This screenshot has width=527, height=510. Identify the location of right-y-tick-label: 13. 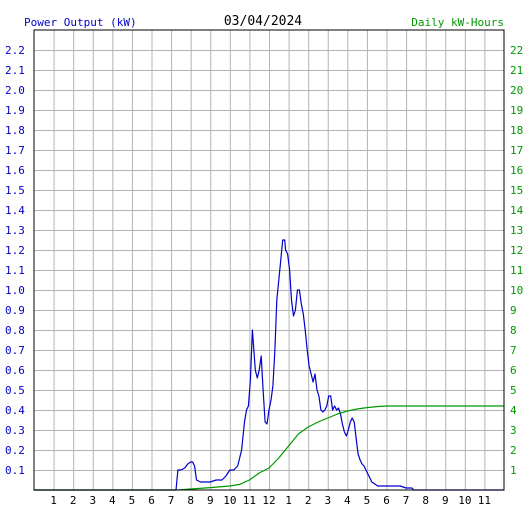
(516, 230).